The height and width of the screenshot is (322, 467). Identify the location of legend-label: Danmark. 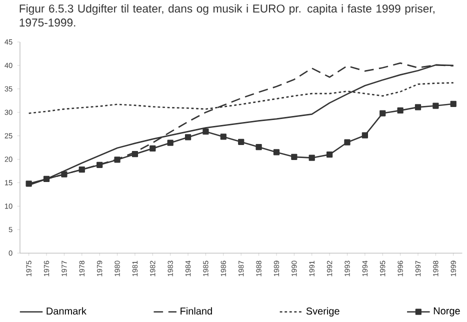
(66, 311).